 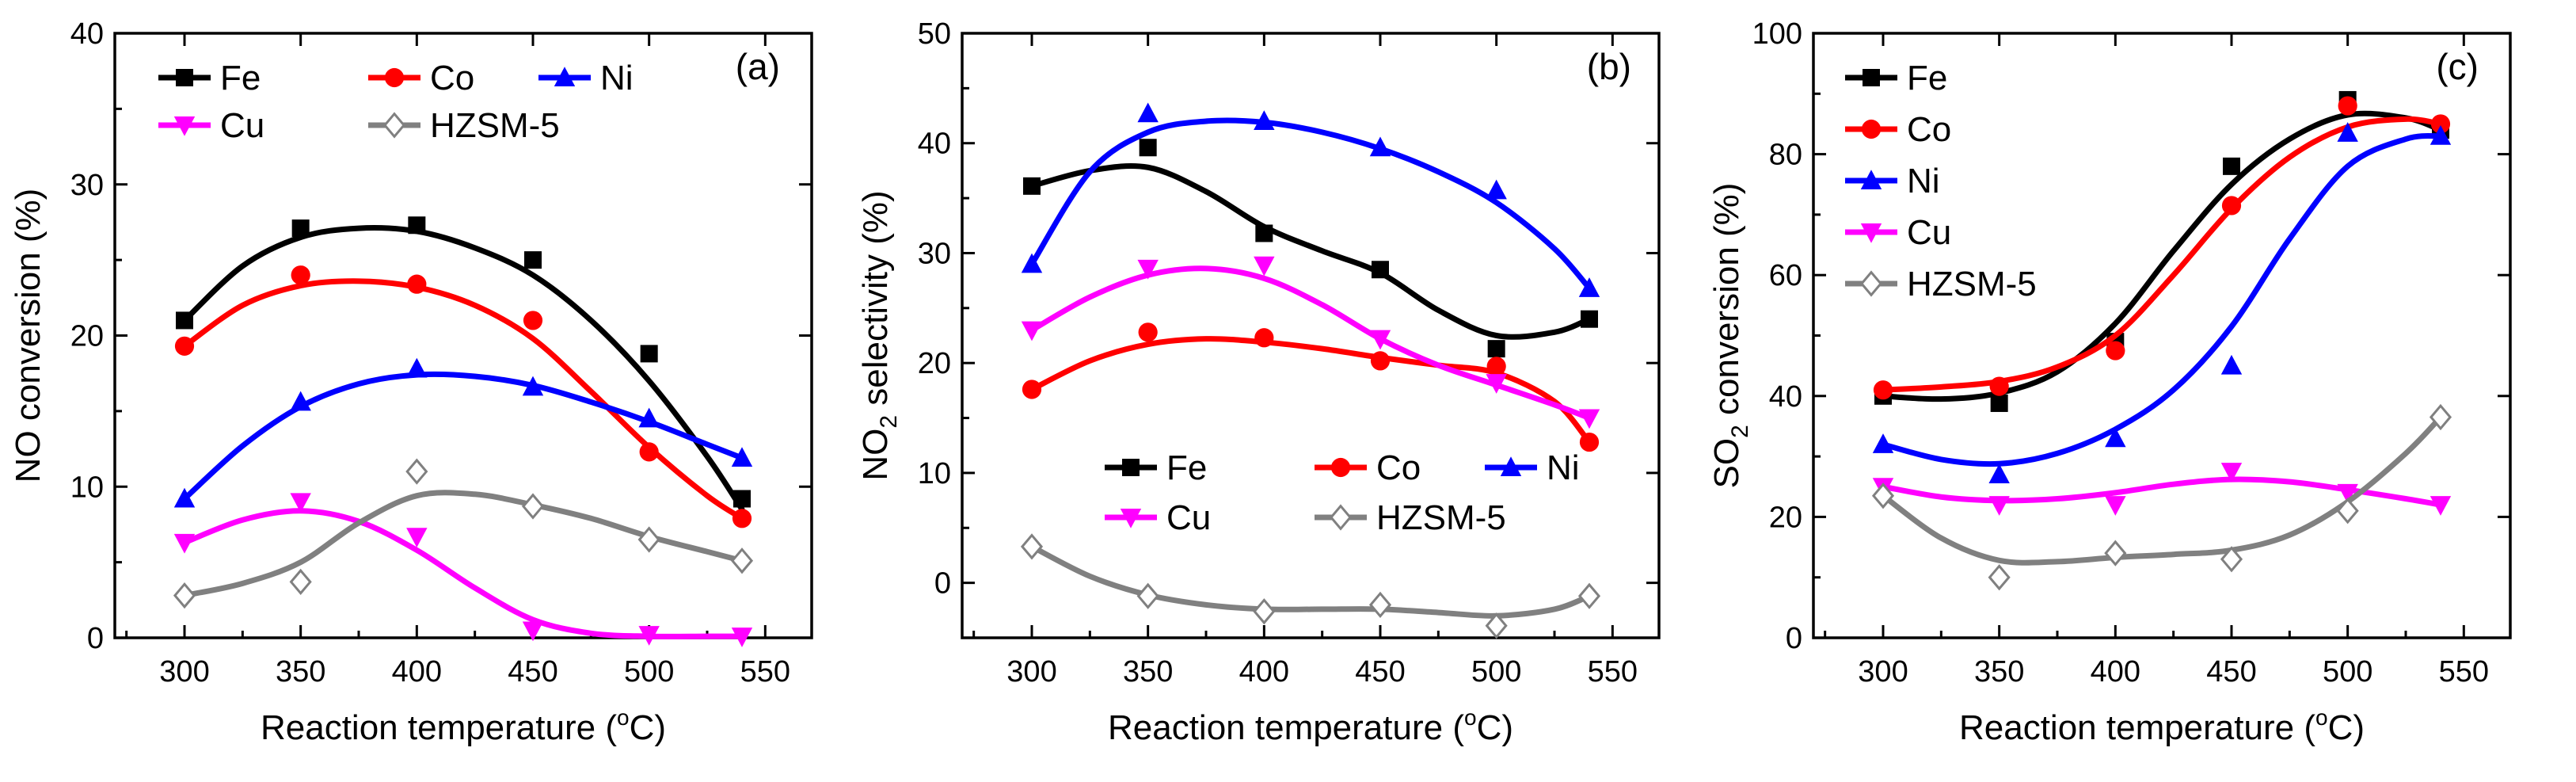 I want to click on panel-label: (b), so click(x=1609, y=66).